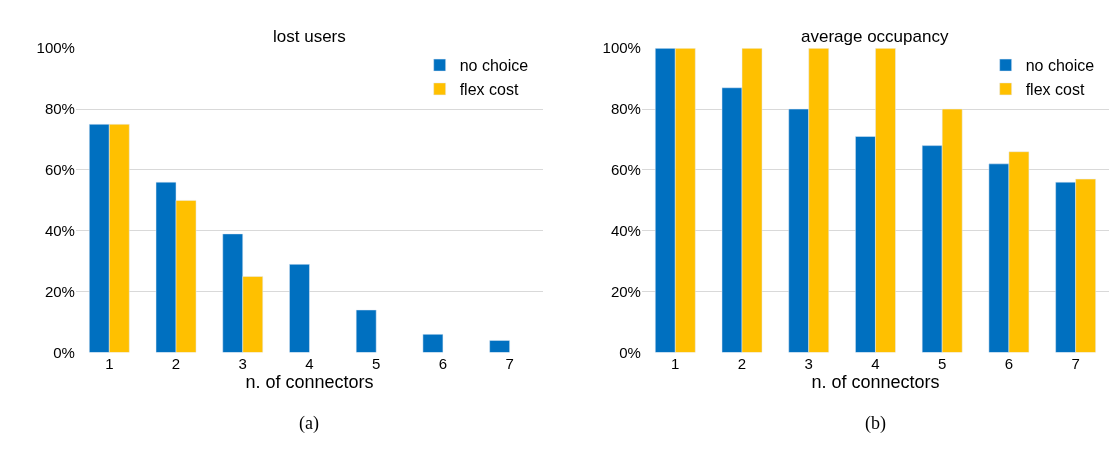 The width and height of the screenshot is (1119, 454). Describe the element at coordinates (875, 423) in the screenshot. I see `text: (b)` at that location.